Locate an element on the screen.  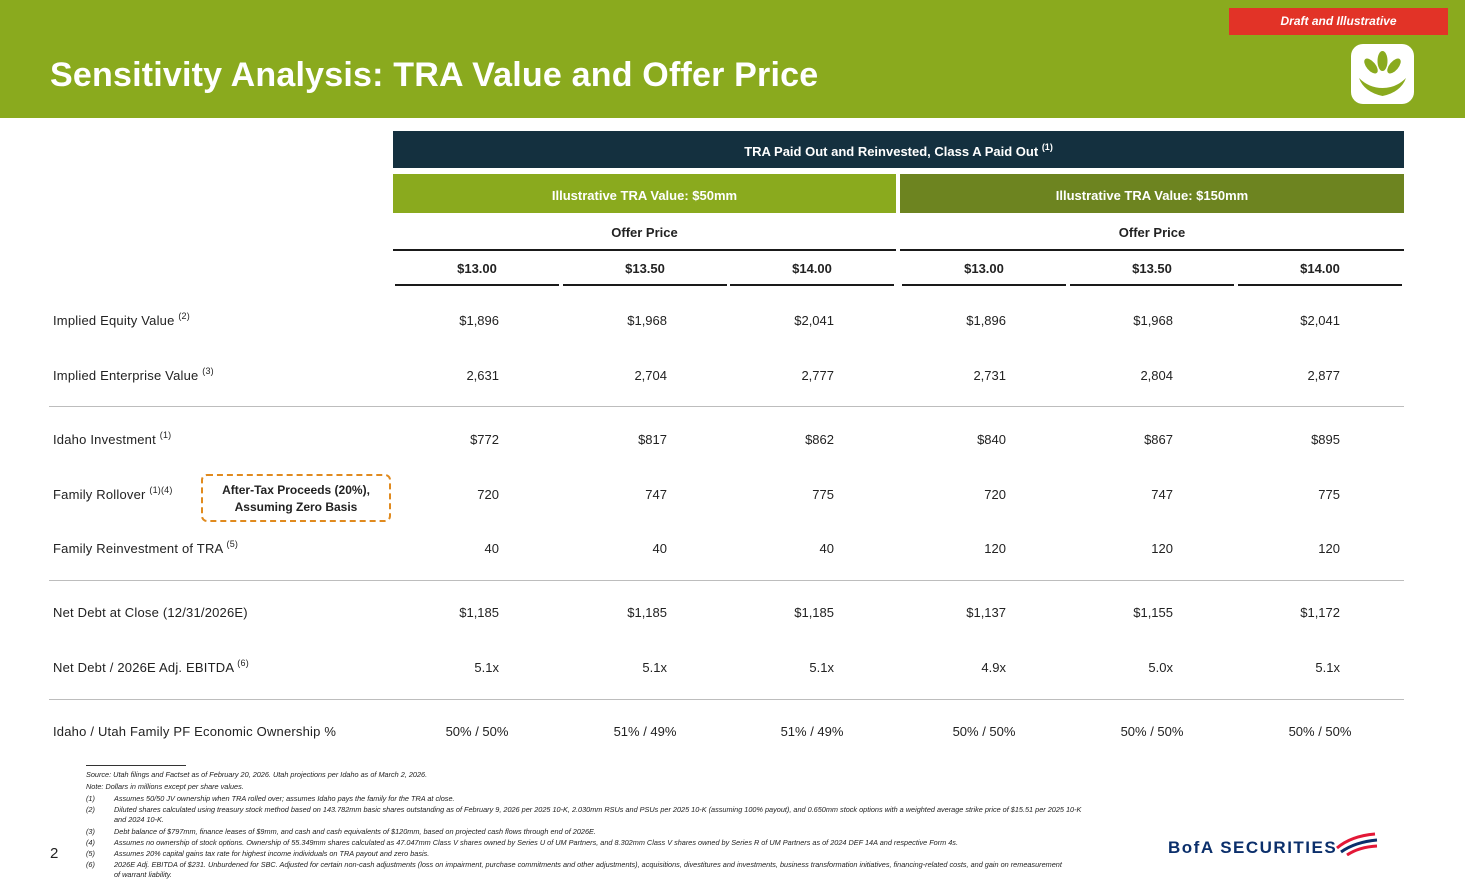
row-label: Net Debt at Close (12/31/2026E) is located at coordinates (150, 612).